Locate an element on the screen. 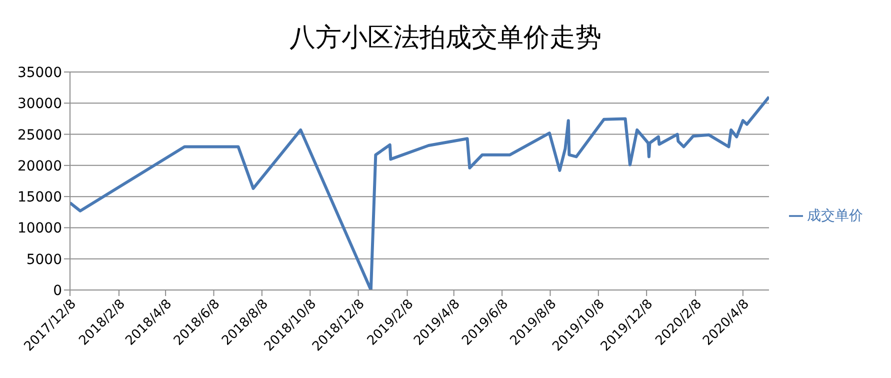 The height and width of the screenshot is (378, 891). y-tick-label: 10000 is located at coordinates (39, 228).